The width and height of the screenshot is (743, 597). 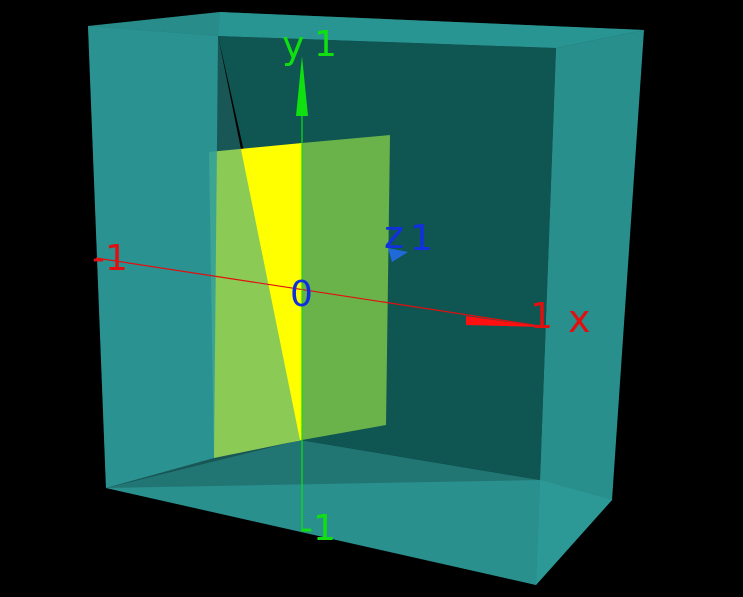 I want to click on x-axis-label: x, so click(x=579, y=319).